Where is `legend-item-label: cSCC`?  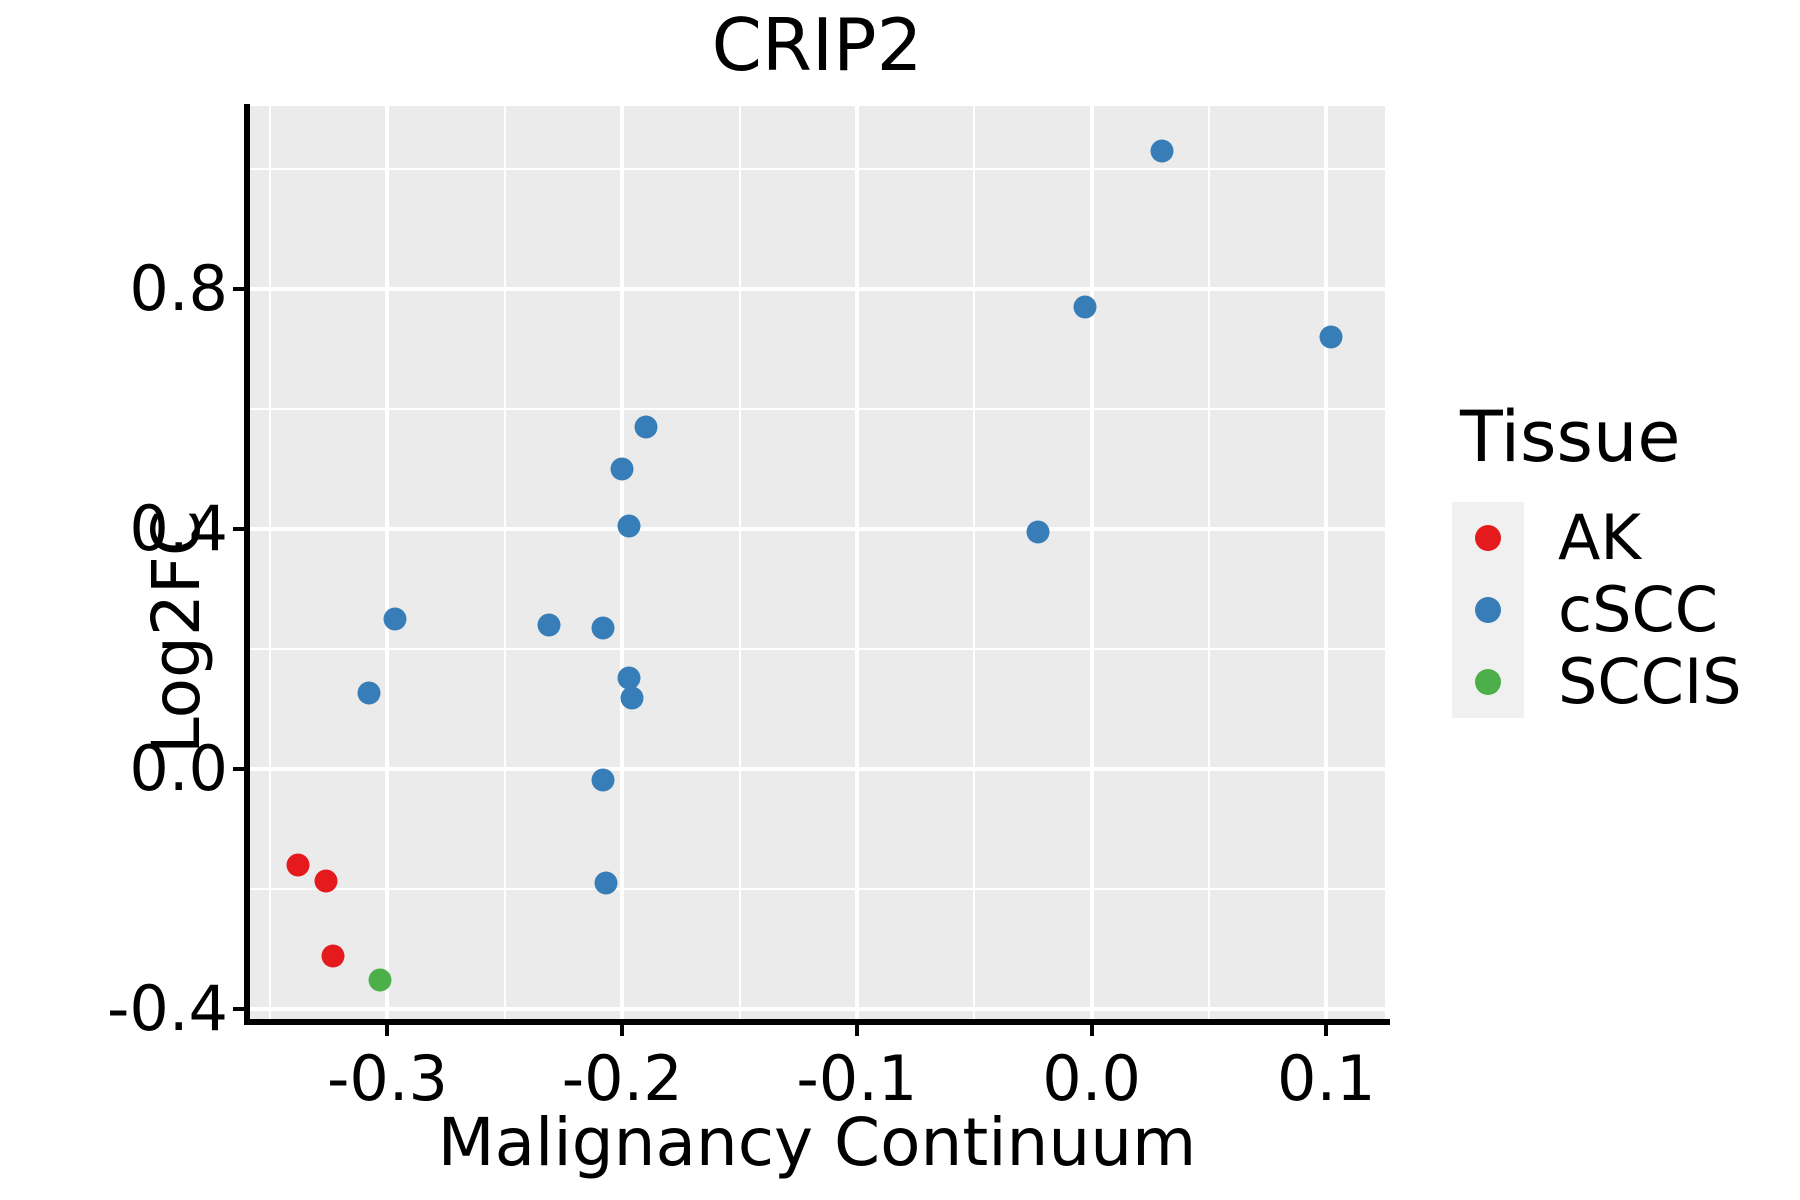 legend-item-label: cSCC is located at coordinates (1638, 609).